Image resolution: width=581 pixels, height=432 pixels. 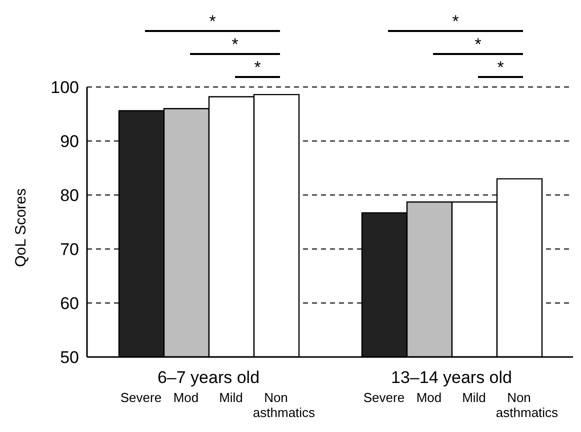 I want to click on y-tick-label: 50, so click(x=69, y=358).